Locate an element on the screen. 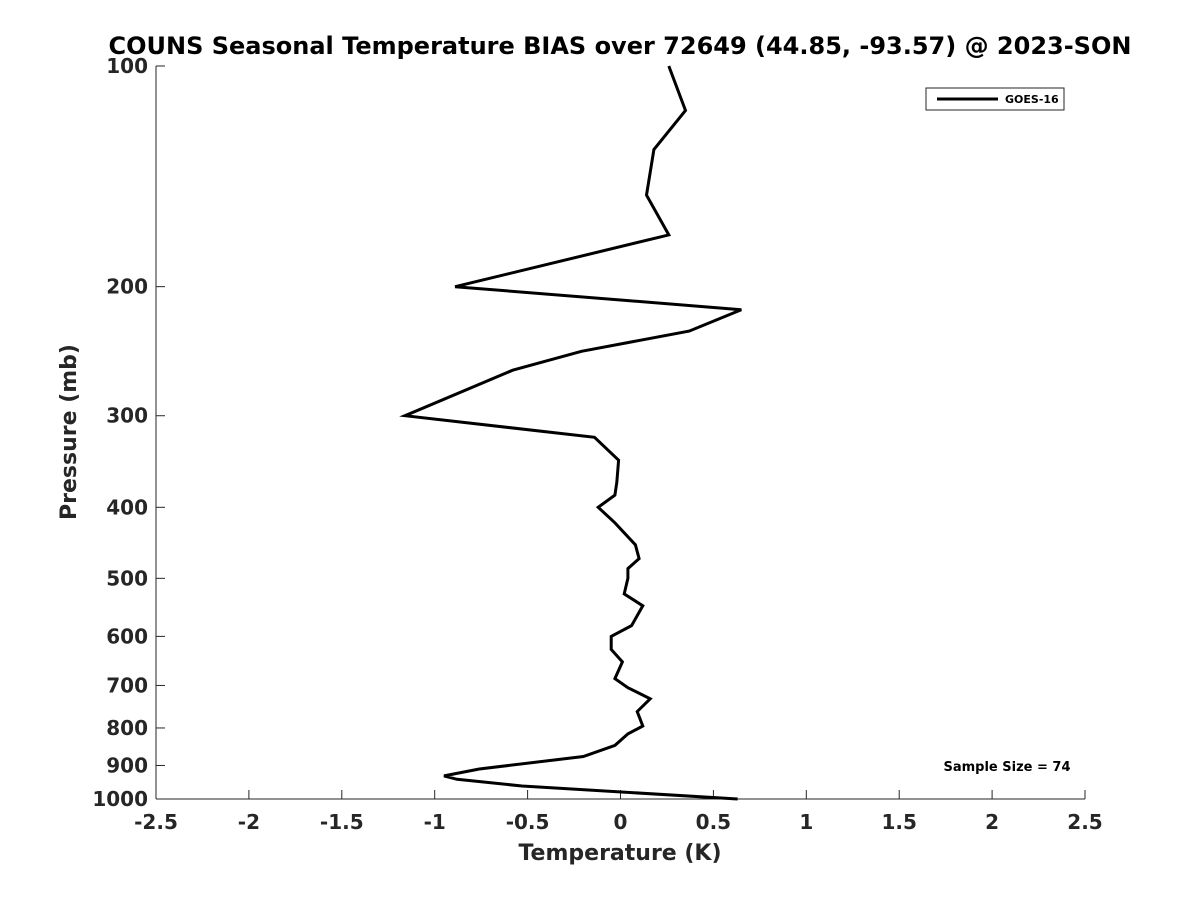 This screenshot has height=900, width=1200. y-tick-label: 400 is located at coordinates (127, 507).